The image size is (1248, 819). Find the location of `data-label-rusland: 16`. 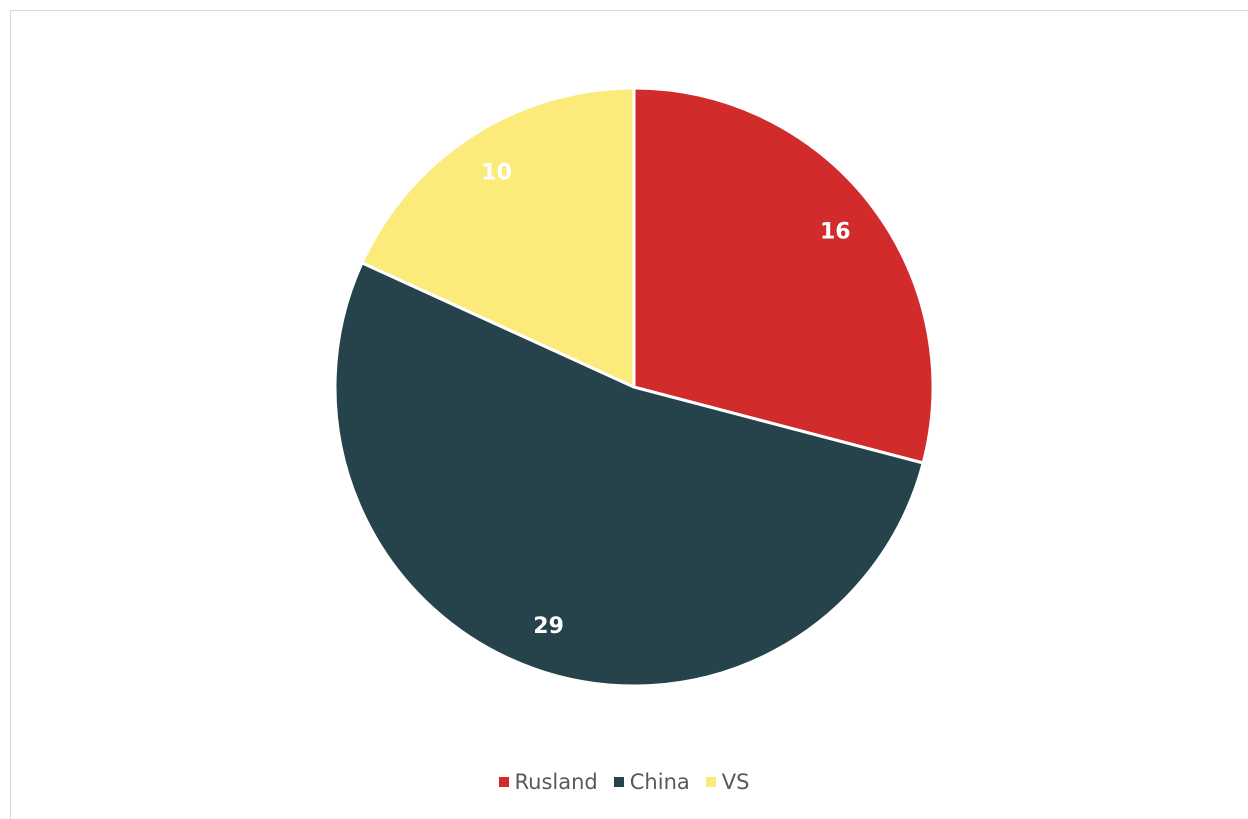

data-label-rusland: 16 is located at coordinates (835, 231).